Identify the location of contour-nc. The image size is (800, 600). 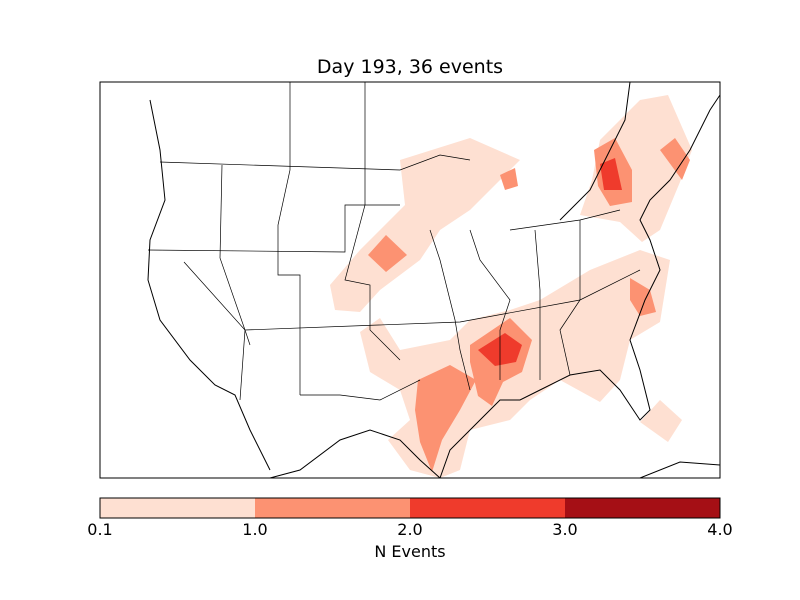
(643, 297).